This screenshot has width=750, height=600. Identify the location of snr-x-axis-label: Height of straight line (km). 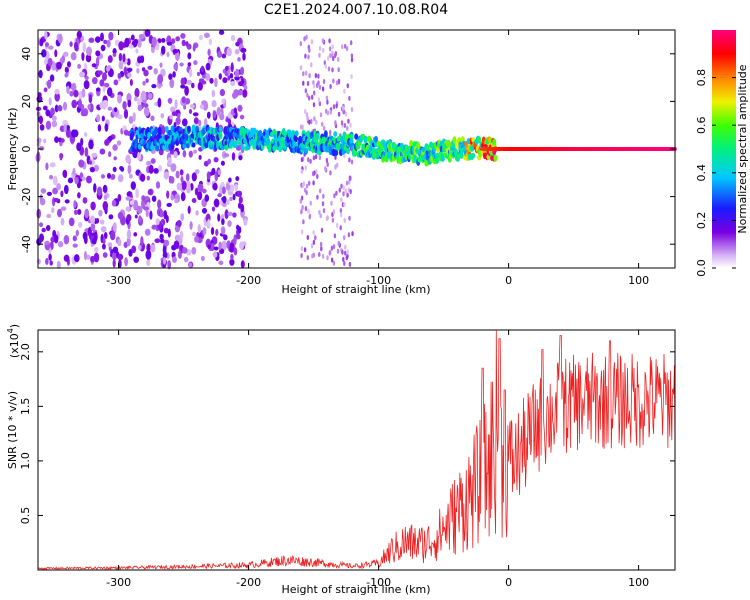
(355, 589).